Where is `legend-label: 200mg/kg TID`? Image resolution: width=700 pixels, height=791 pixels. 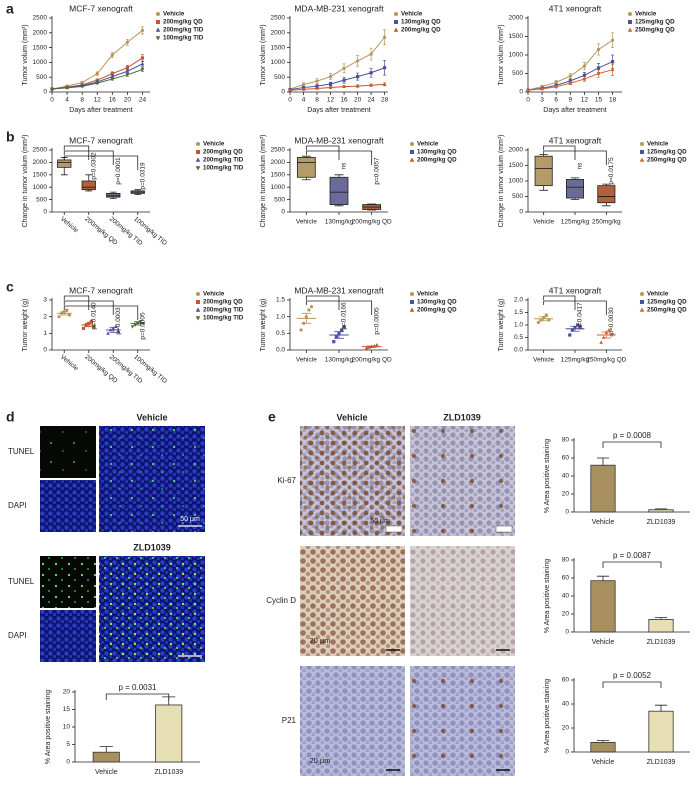 legend-label: 200mg/kg TID is located at coordinates (183, 30).